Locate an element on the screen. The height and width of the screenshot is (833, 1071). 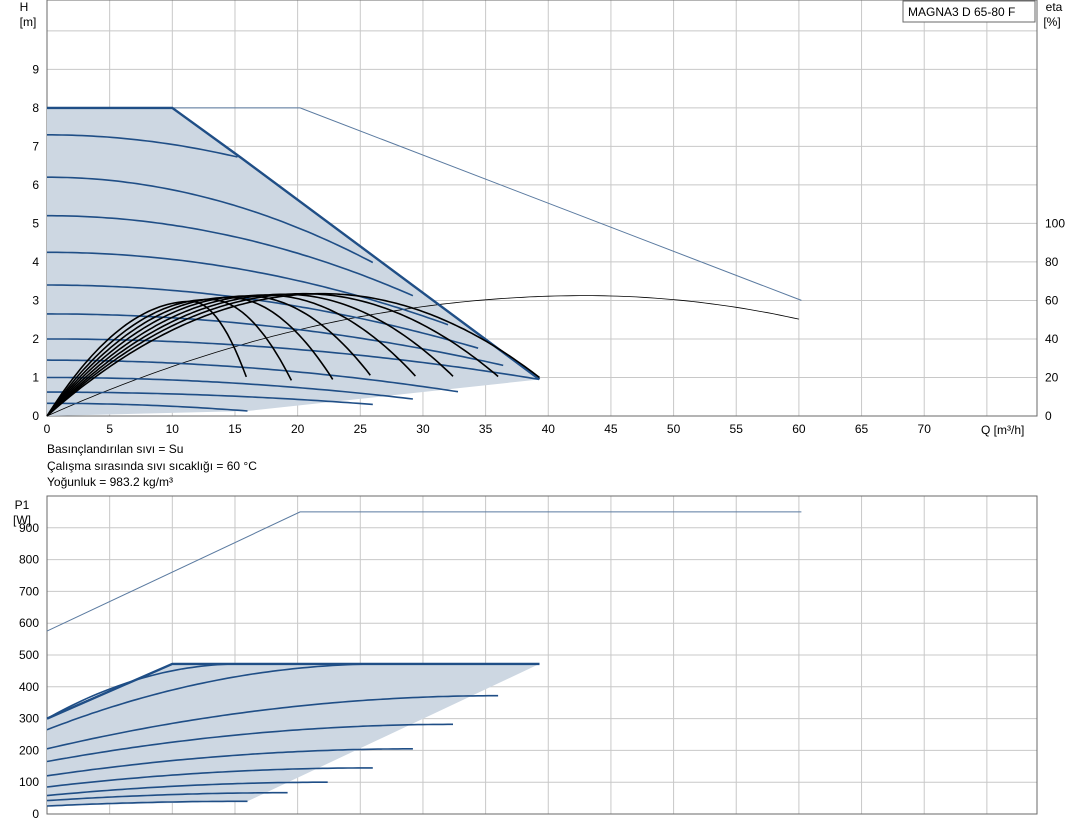
eta-y-tick: 0 is located at coordinates (1048, 416).